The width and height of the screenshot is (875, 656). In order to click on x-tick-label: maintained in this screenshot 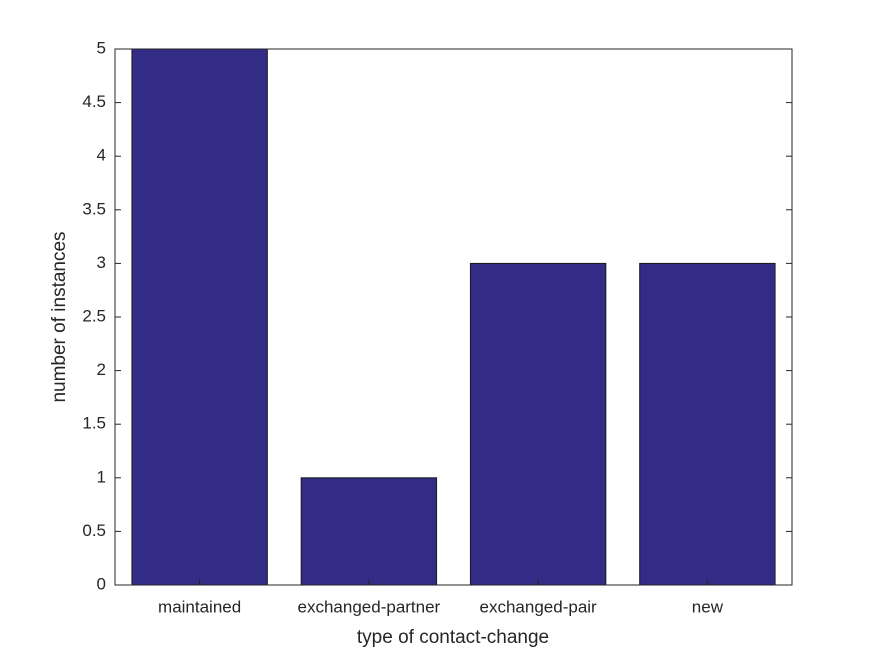, I will do `click(199, 606)`.